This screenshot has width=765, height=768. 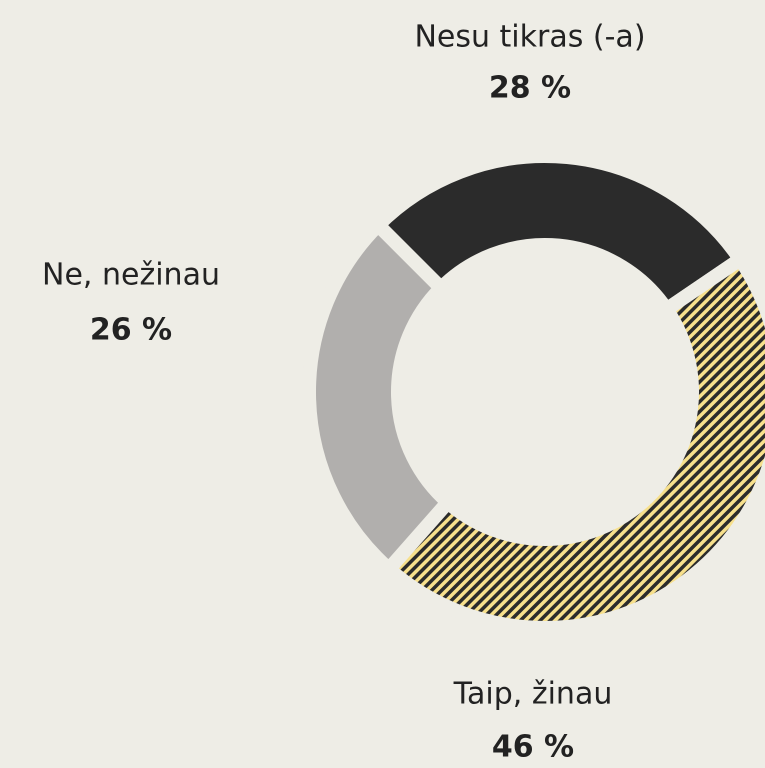 What do you see at coordinates (529, 37) in the screenshot?
I see `category-label: Nesu tikras (-a)` at bounding box center [529, 37].